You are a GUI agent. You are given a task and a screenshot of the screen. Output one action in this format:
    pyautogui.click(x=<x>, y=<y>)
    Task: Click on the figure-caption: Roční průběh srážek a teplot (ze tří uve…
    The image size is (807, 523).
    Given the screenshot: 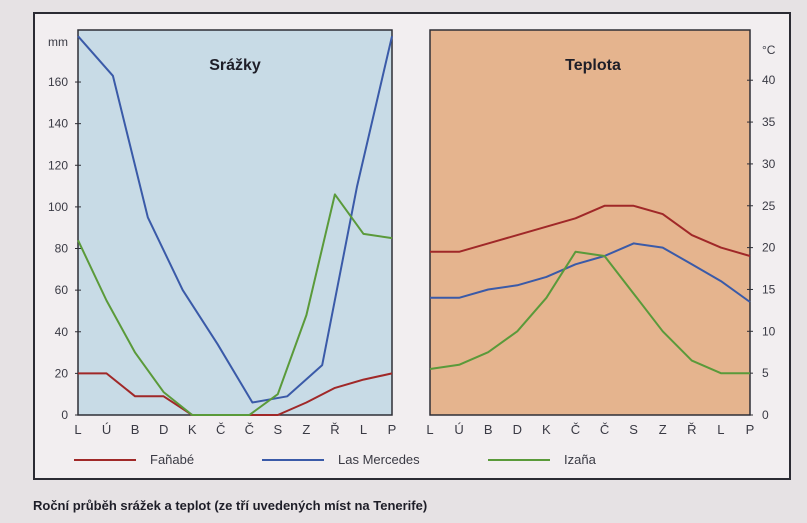 What is the action you would take?
    pyautogui.click(x=230, y=505)
    